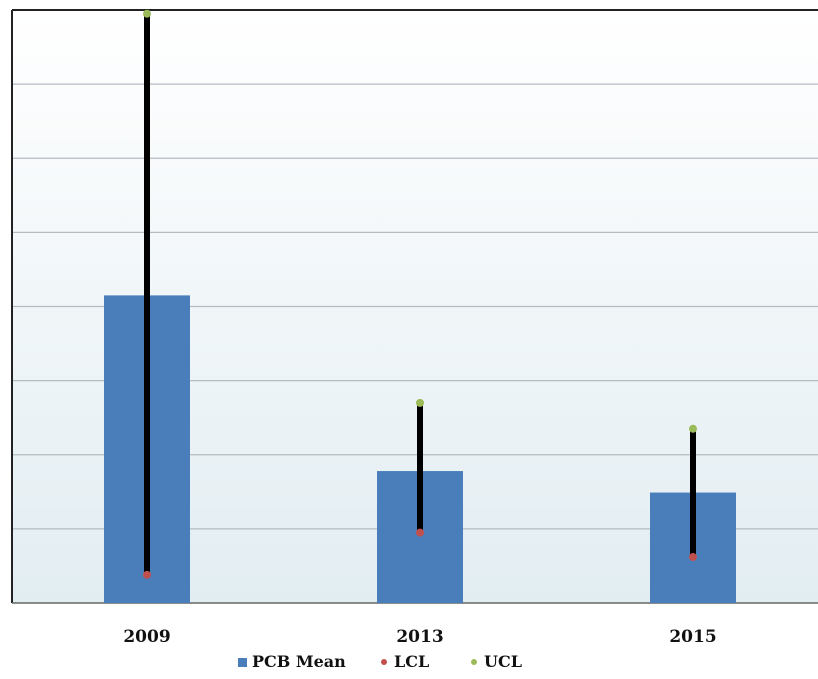  I want to click on x-tick-labels: 2009 2013 2015, so click(419, 637).